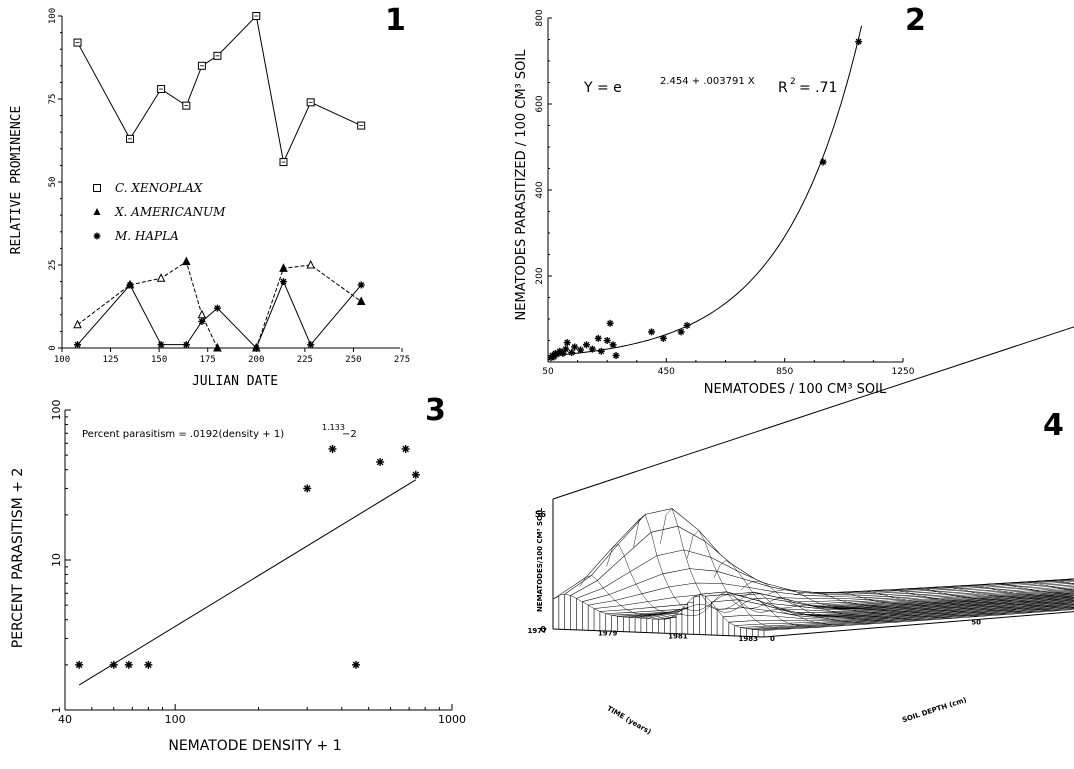 The height and width of the screenshot is (769, 1074). I want to click on panel-1-x-tick-label: 100, so click(62, 360).